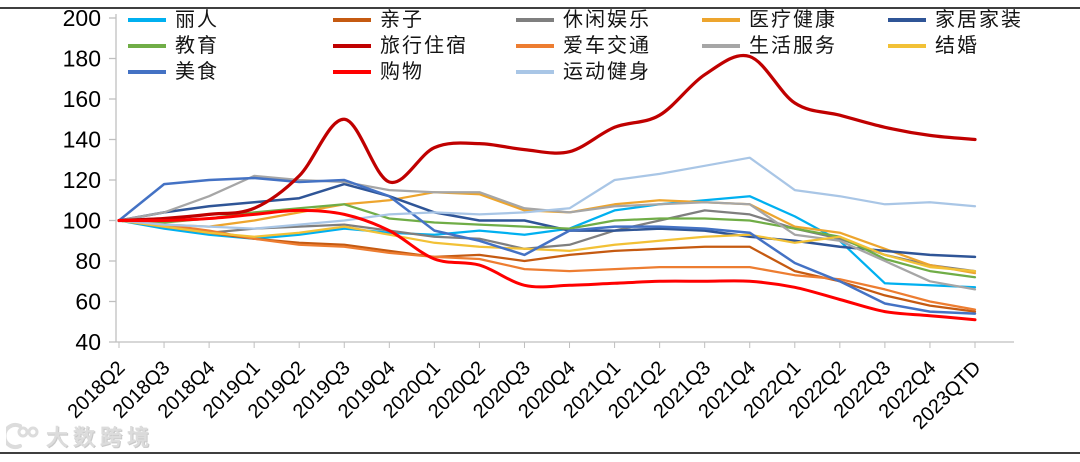 This screenshot has width=1080, height=462. What do you see at coordinates (22, 436) in the screenshot?
I see `watermark-logo-icon` at bounding box center [22, 436].